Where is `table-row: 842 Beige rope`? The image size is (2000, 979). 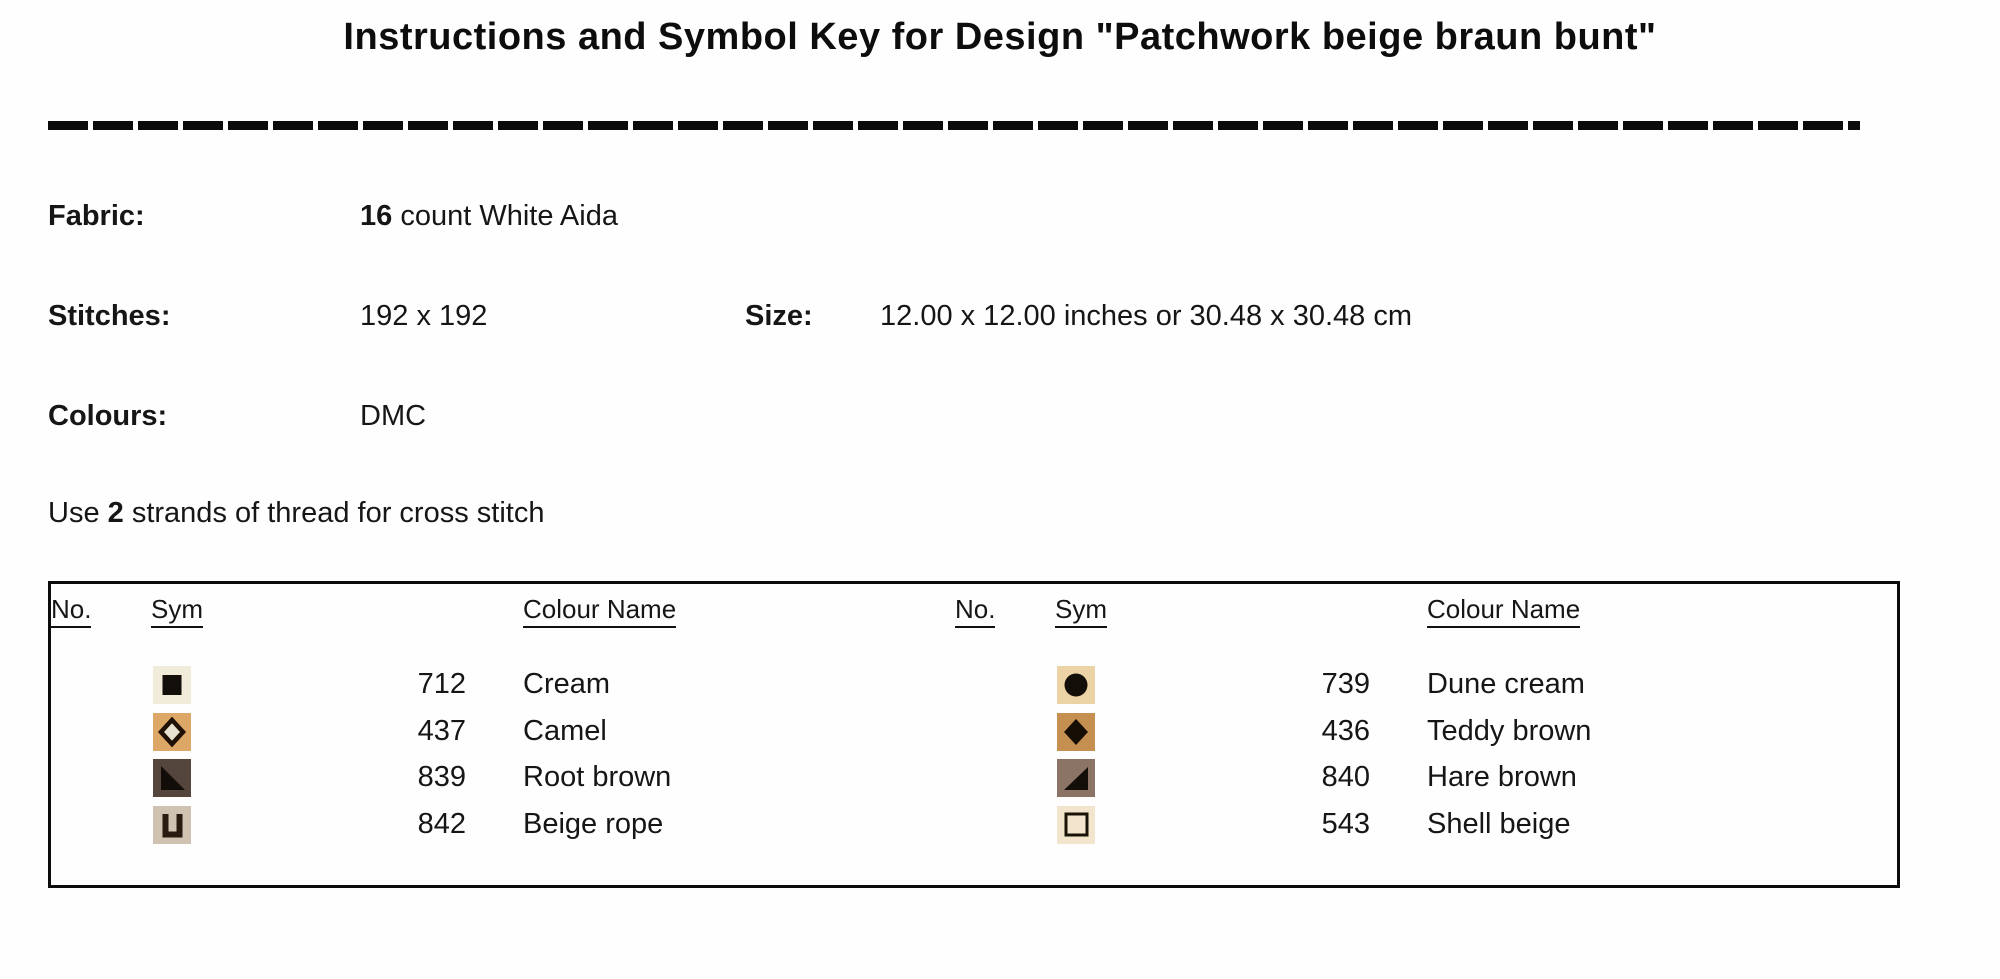 table-row: 842 Beige rope is located at coordinates (501, 827).